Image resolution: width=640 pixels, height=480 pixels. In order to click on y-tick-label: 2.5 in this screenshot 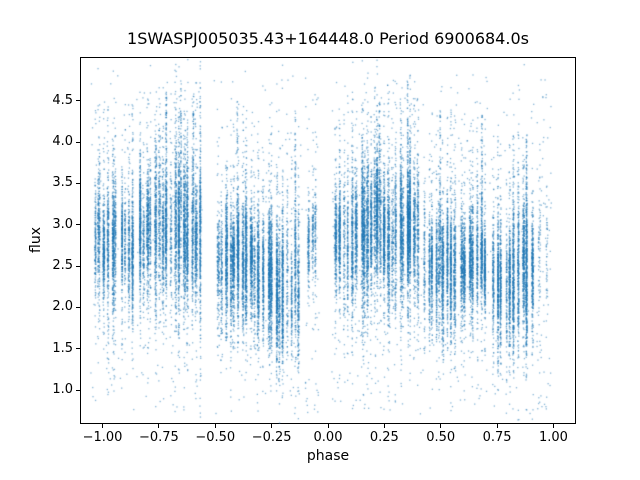, I will do `click(62, 266)`.